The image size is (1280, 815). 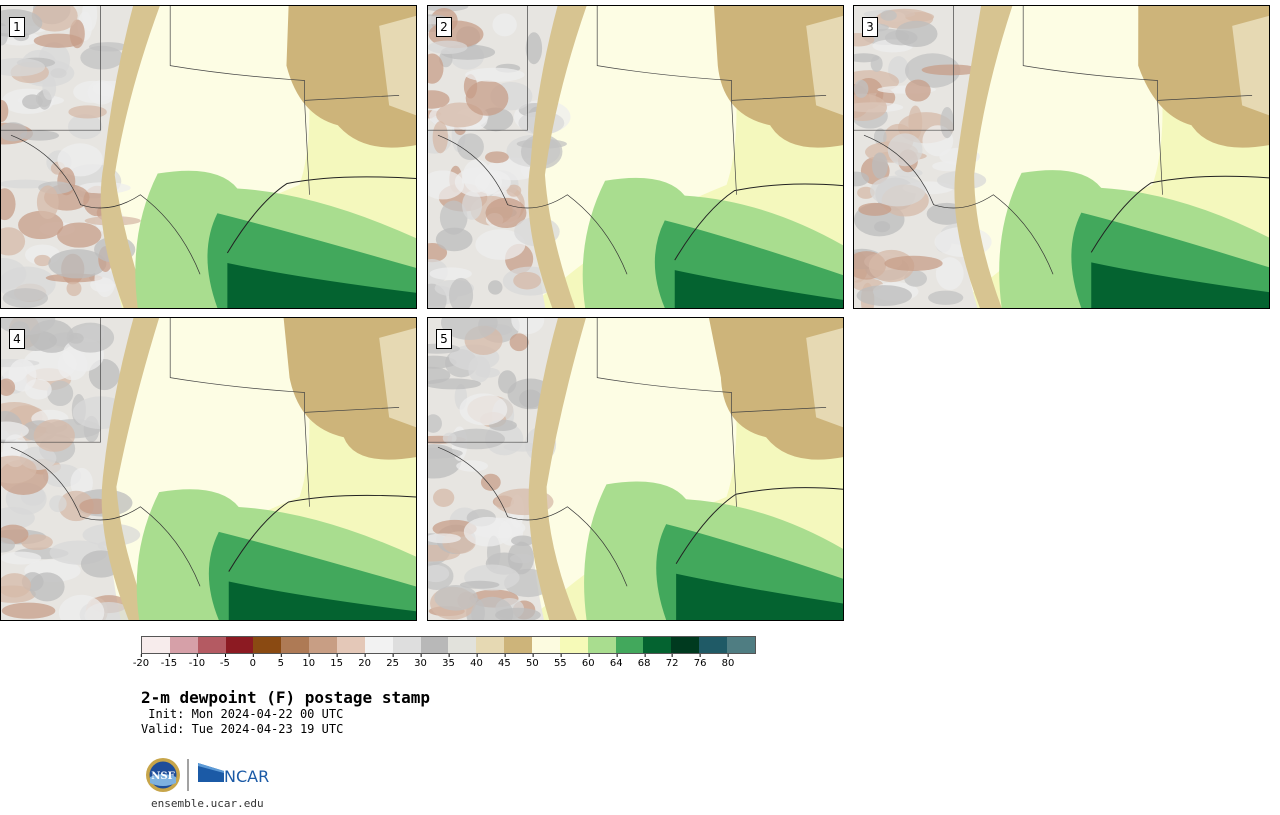 What do you see at coordinates (672, 661) in the screenshot?
I see `colorbar-tick-label: 72` at bounding box center [672, 661].